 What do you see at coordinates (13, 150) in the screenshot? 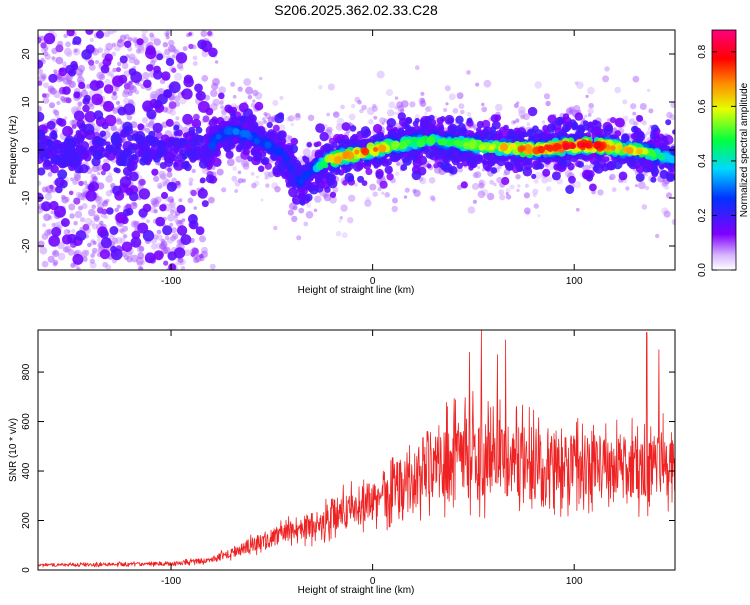
I see `spectrogram-y-label: Frequency (Hz)` at bounding box center [13, 150].